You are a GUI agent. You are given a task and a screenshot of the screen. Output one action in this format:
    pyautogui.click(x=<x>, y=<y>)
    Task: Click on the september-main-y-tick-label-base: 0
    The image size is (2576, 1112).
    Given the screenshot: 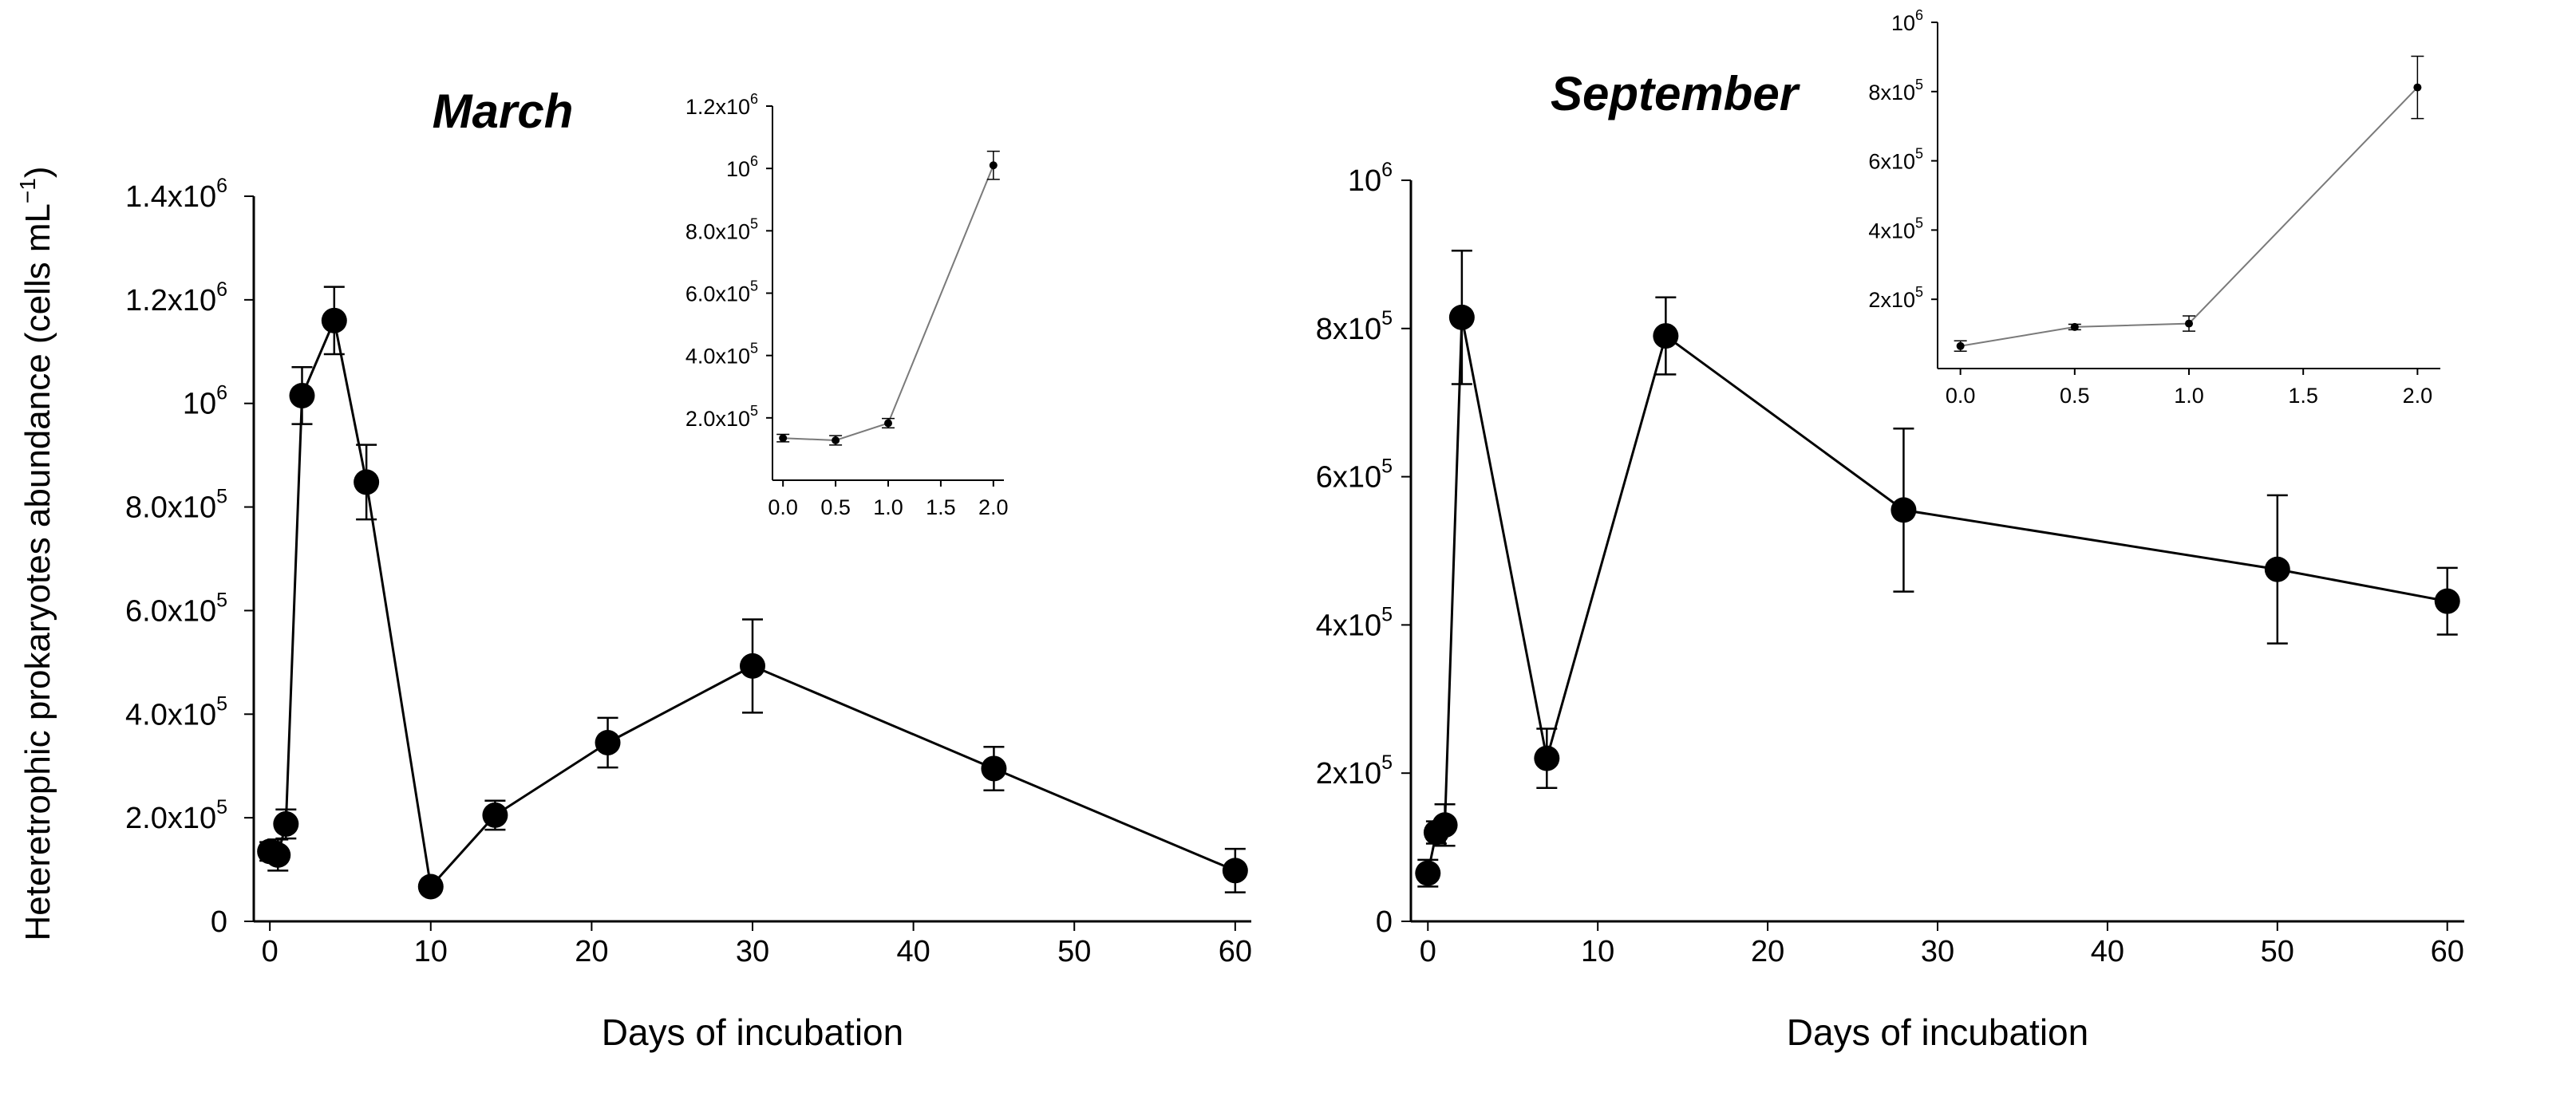 What is the action you would take?
    pyautogui.click(x=1384, y=922)
    